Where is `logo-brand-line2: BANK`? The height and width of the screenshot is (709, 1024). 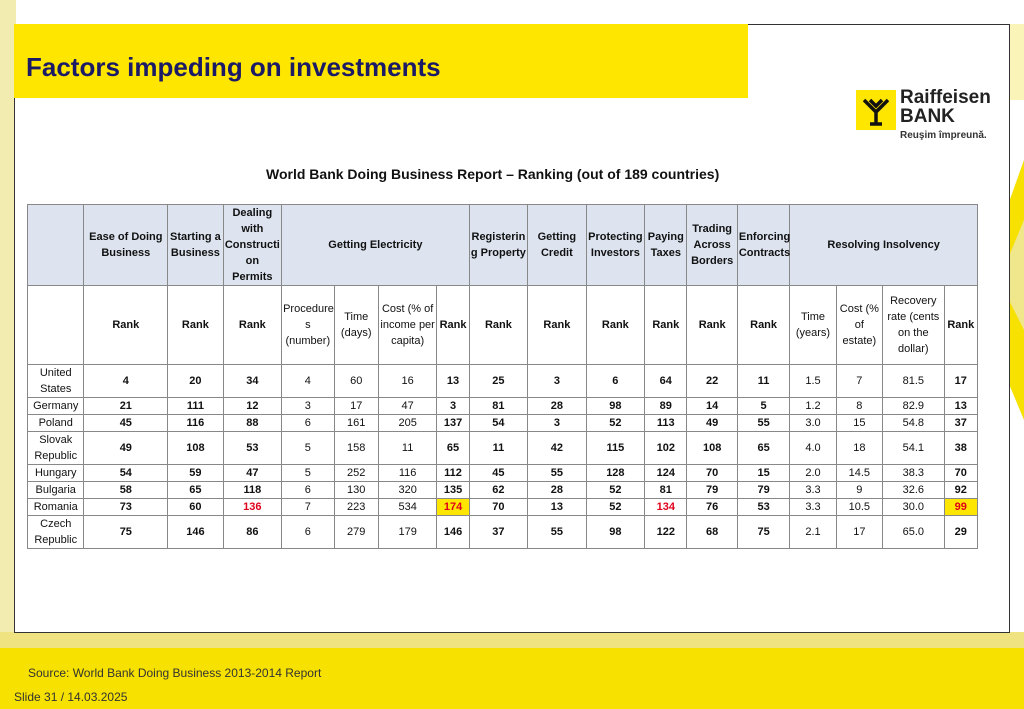 logo-brand-line2: BANK is located at coordinates (927, 116).